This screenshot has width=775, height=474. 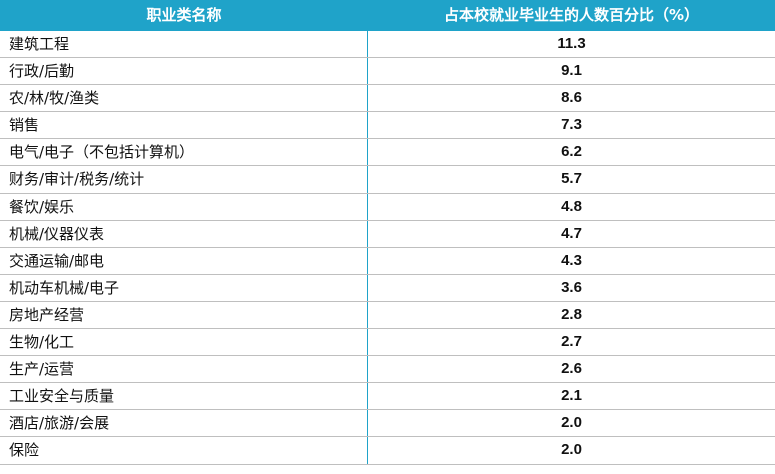 I want to click on percentage-value: 2.1, so click(x=571, y=396).